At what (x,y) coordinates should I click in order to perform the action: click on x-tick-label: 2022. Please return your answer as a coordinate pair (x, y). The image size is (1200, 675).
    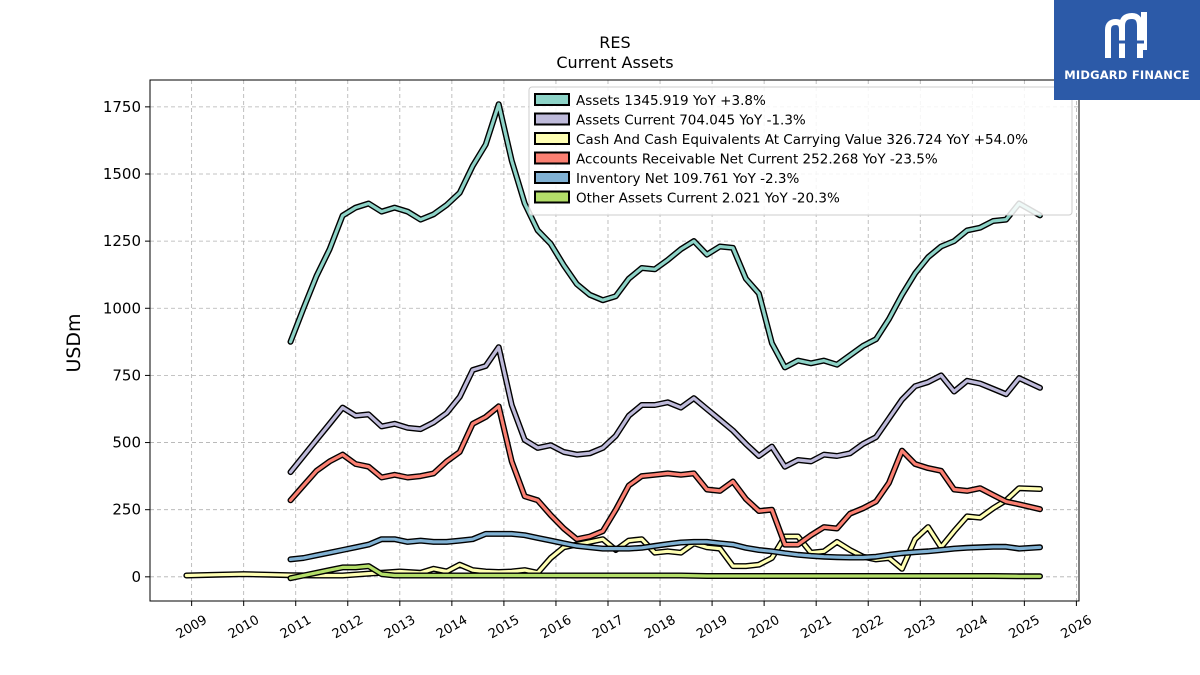
    Looking at the image, I should click on (868, 628).